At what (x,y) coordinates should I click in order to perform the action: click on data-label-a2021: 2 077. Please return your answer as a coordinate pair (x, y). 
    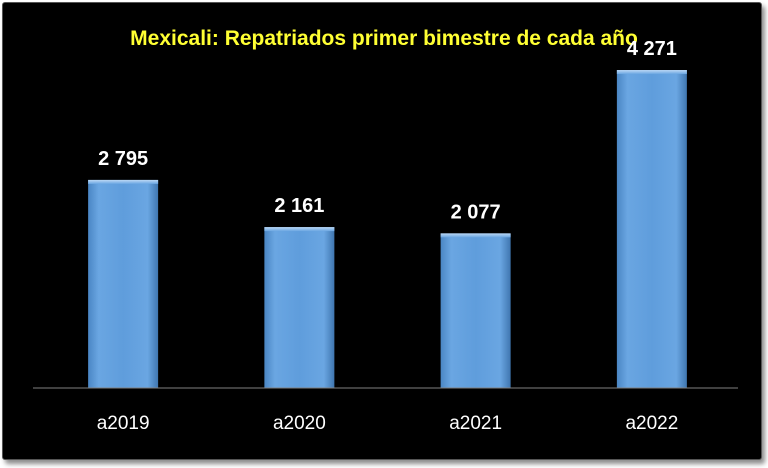
    Looking at the image, I should click on (476, 212).